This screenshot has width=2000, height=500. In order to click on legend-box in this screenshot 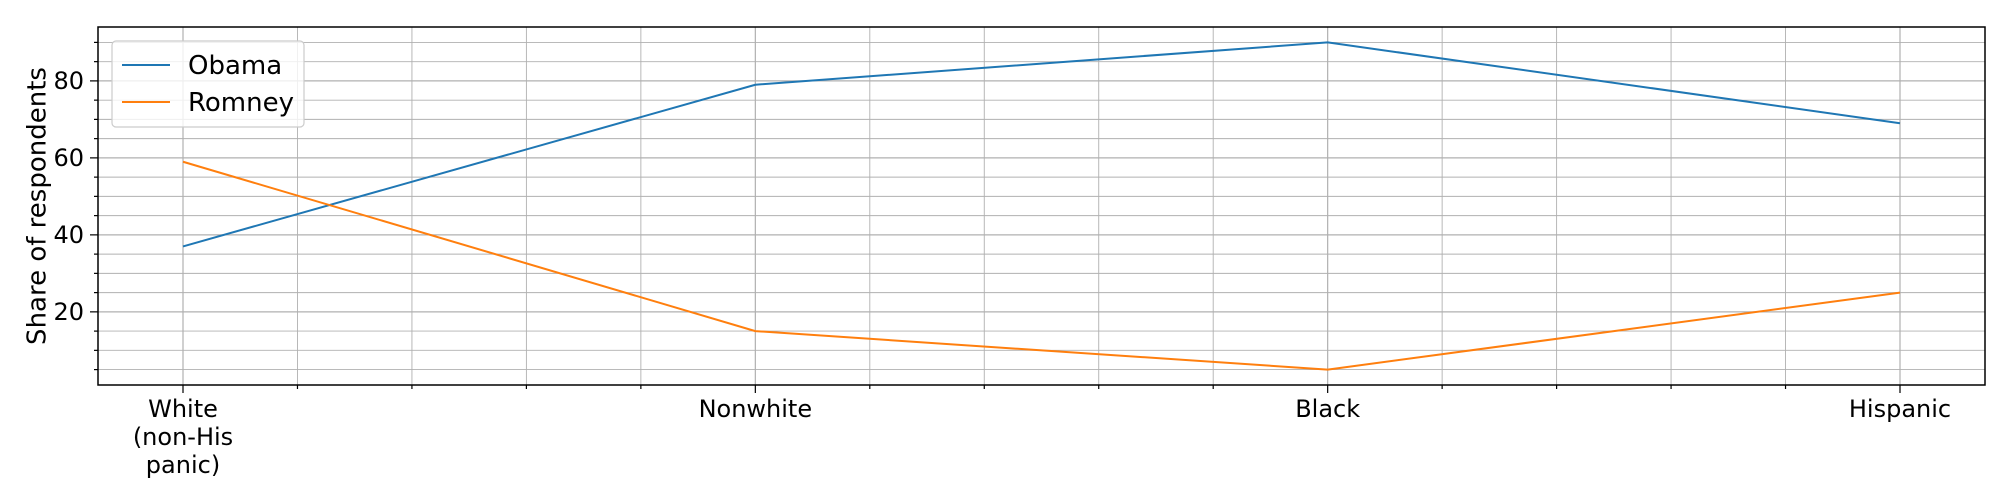, I will do `click(208, 84)`.